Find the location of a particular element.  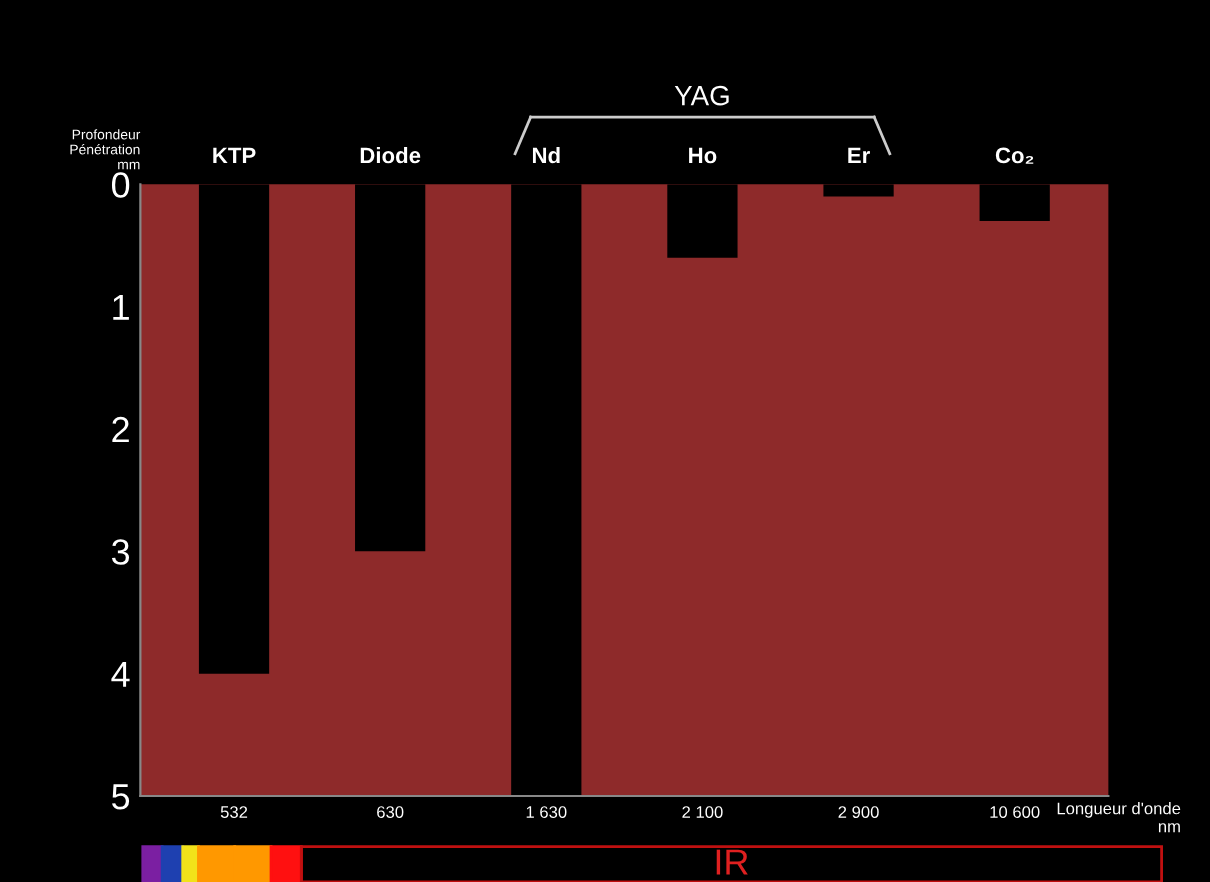

y-tick-label: 3 is located at coordinates (120, 552).